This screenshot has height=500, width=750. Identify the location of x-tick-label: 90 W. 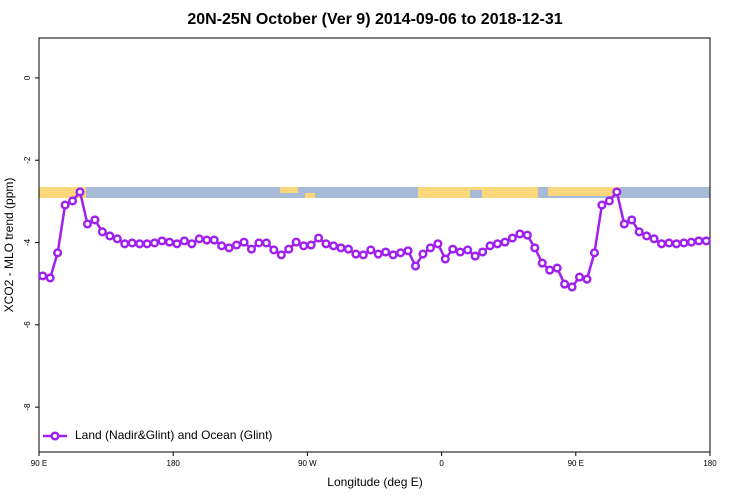
(307, 463).